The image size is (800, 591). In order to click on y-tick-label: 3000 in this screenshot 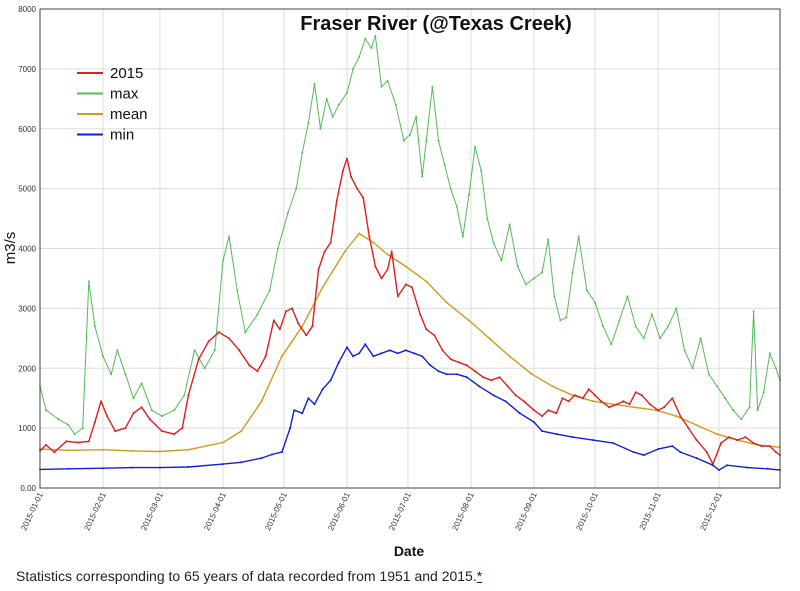, I will do `click(27, 308)`.